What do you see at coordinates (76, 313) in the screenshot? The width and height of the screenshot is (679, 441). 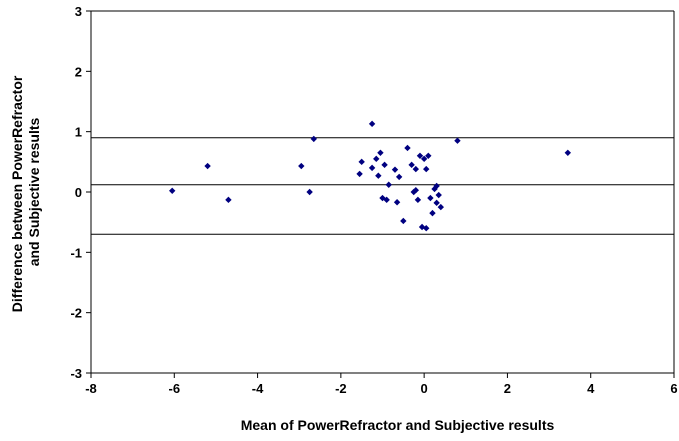 I see `y-tick-label: -2` at bounding box center [76, 313].